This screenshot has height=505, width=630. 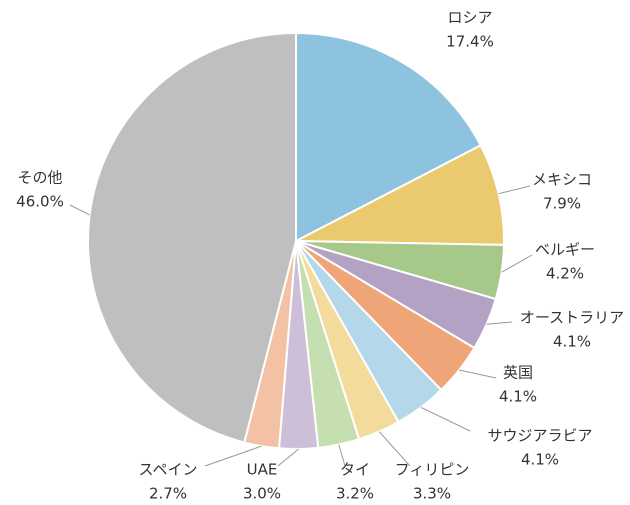 I want to click on slice-value-label: 46.0%, so click(x=40, y=202).